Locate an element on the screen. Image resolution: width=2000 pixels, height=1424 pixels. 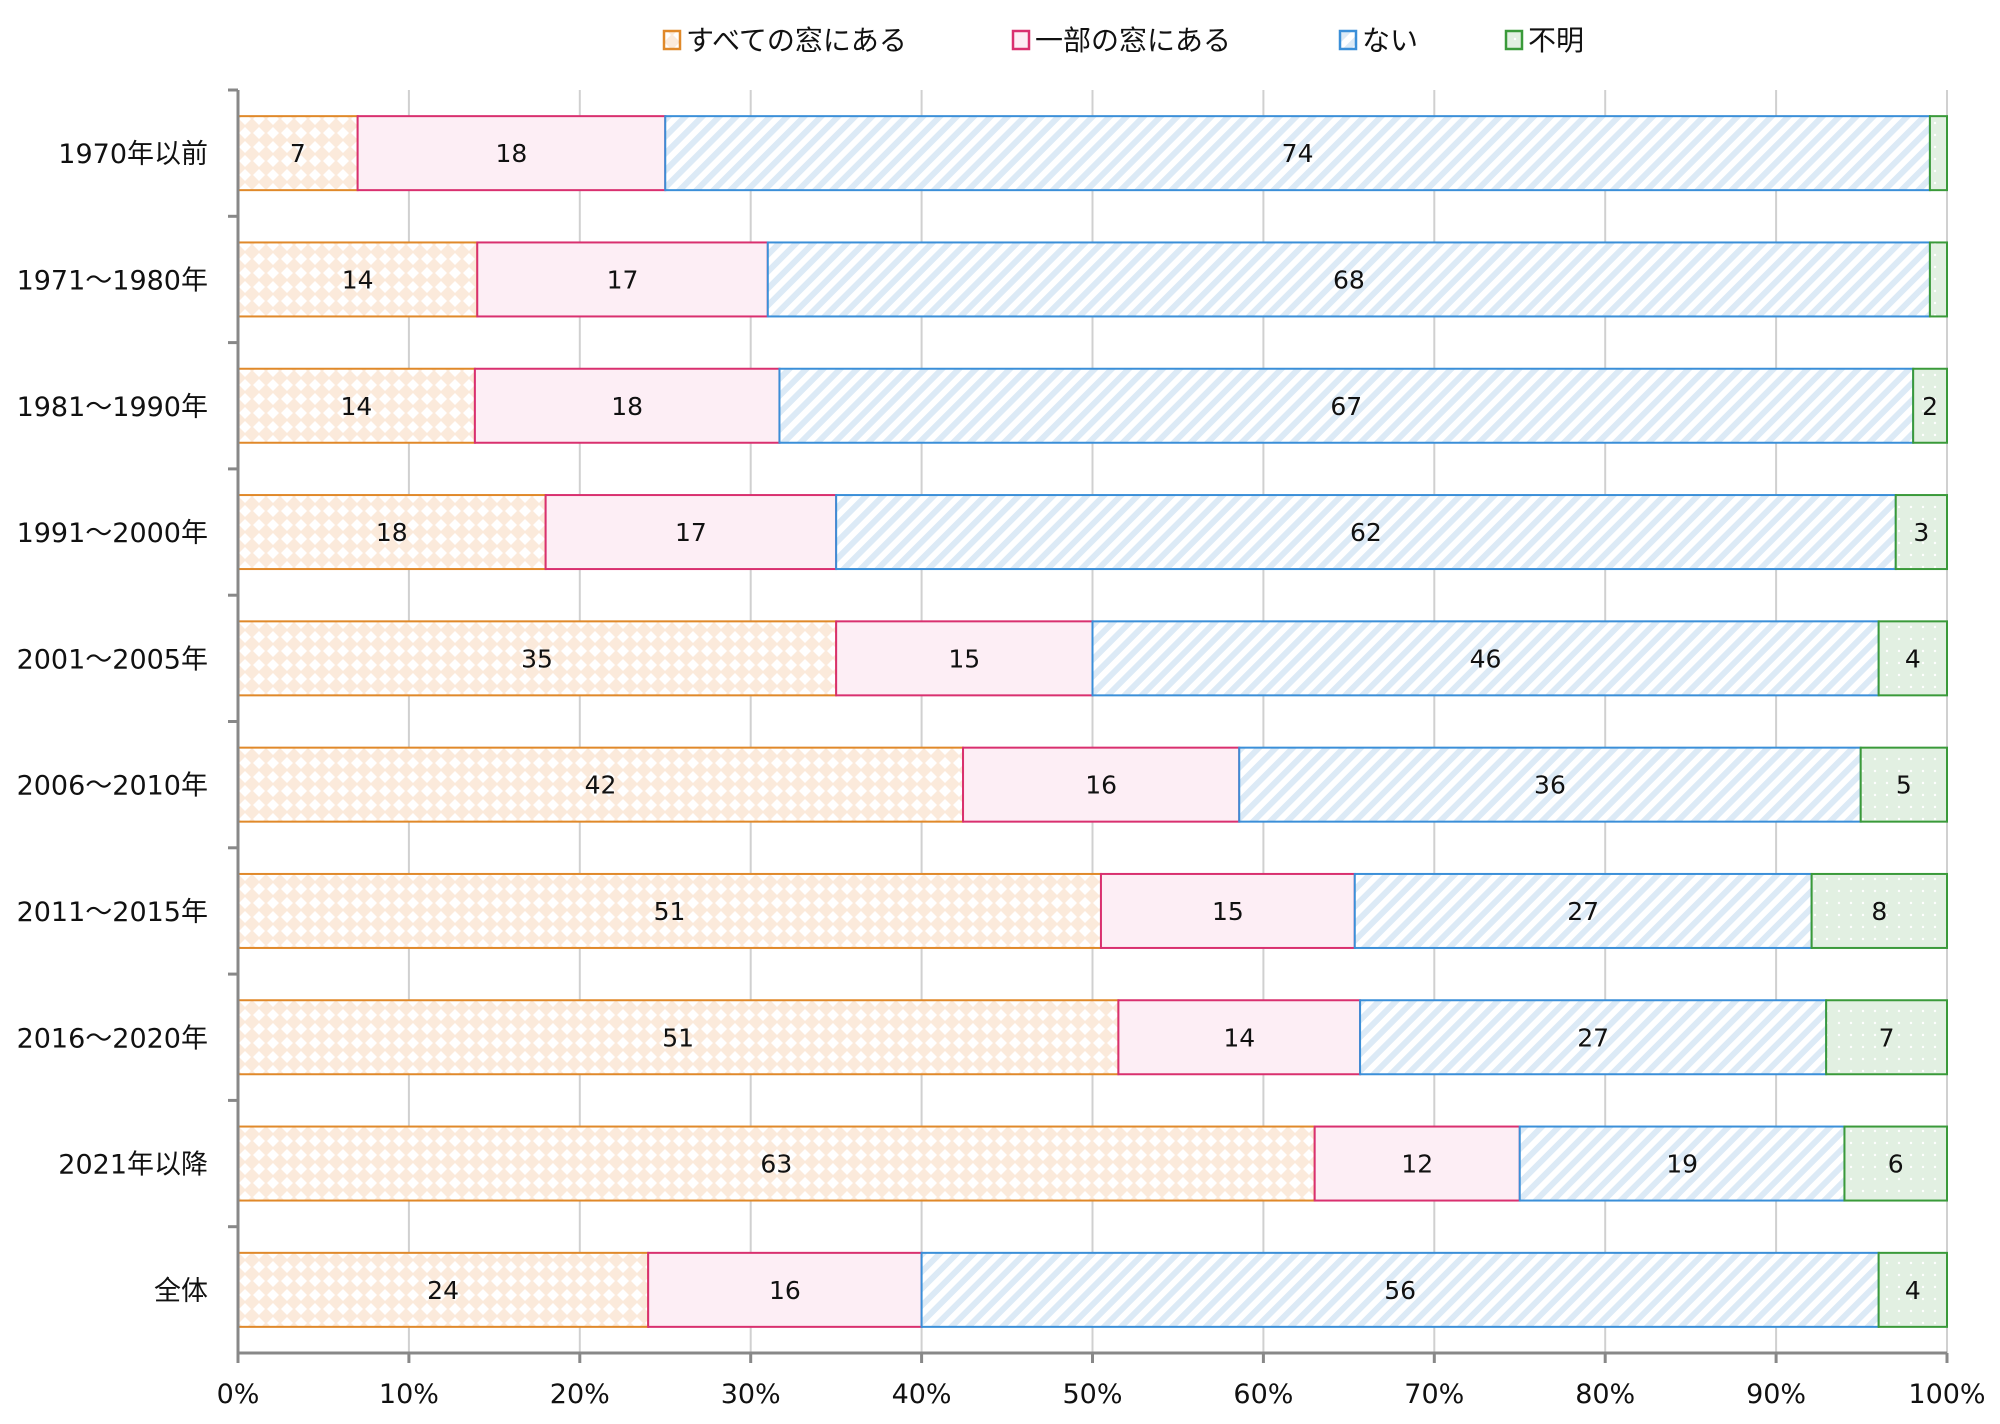
legend-label: すべての窓にある is located at coordinates (796, 40).